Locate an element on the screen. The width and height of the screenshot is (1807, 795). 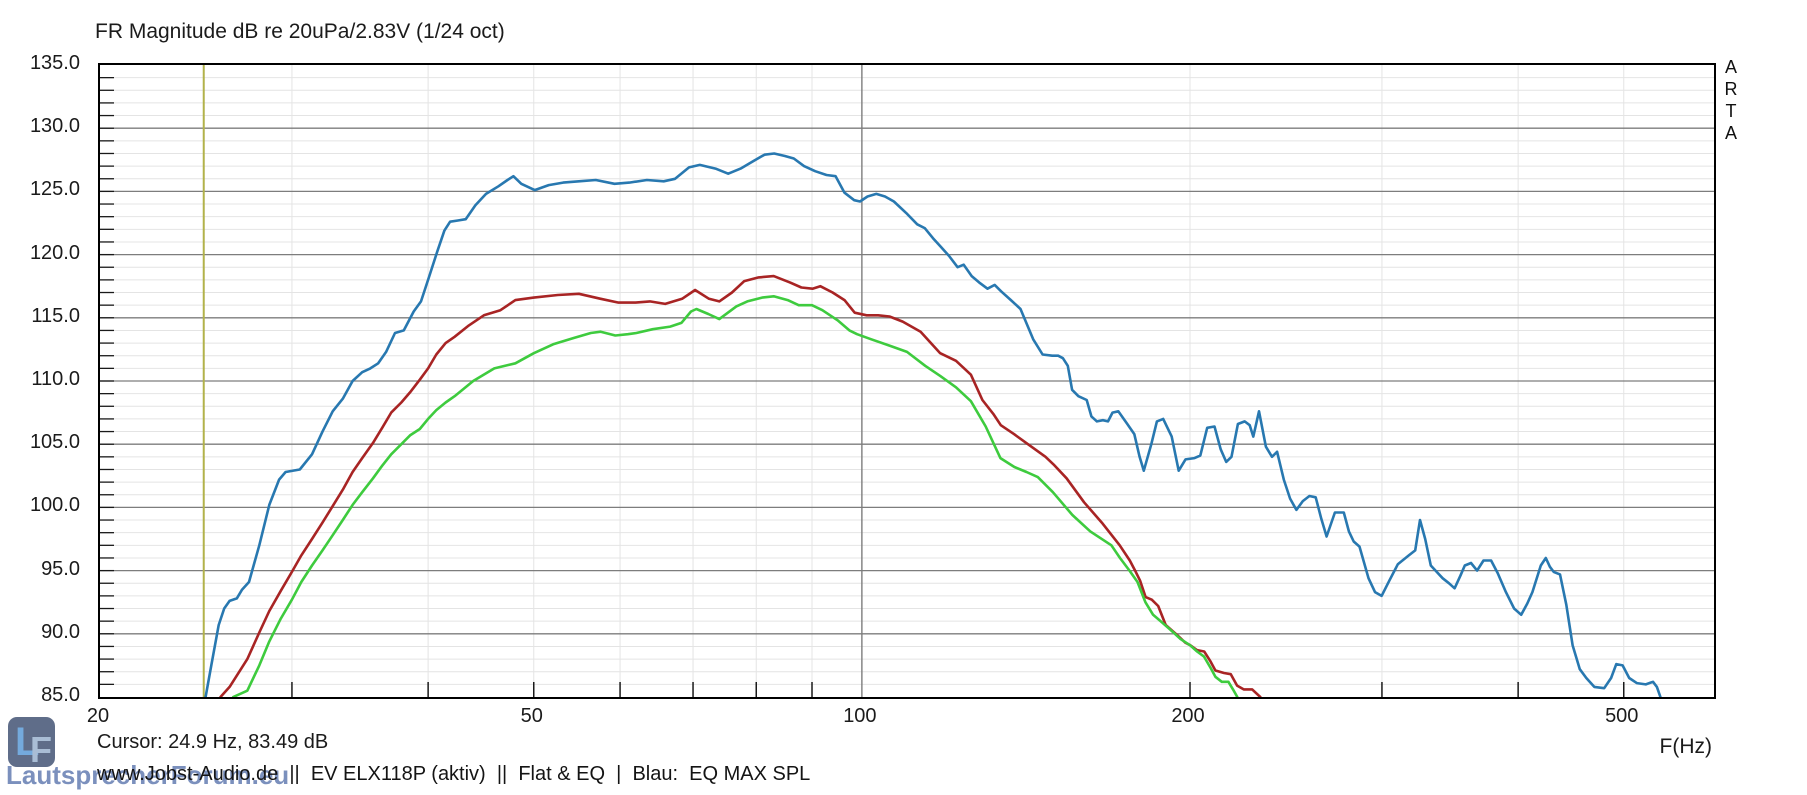
lautsprecherforum-logo: L F is located at coordinates (31, 743).